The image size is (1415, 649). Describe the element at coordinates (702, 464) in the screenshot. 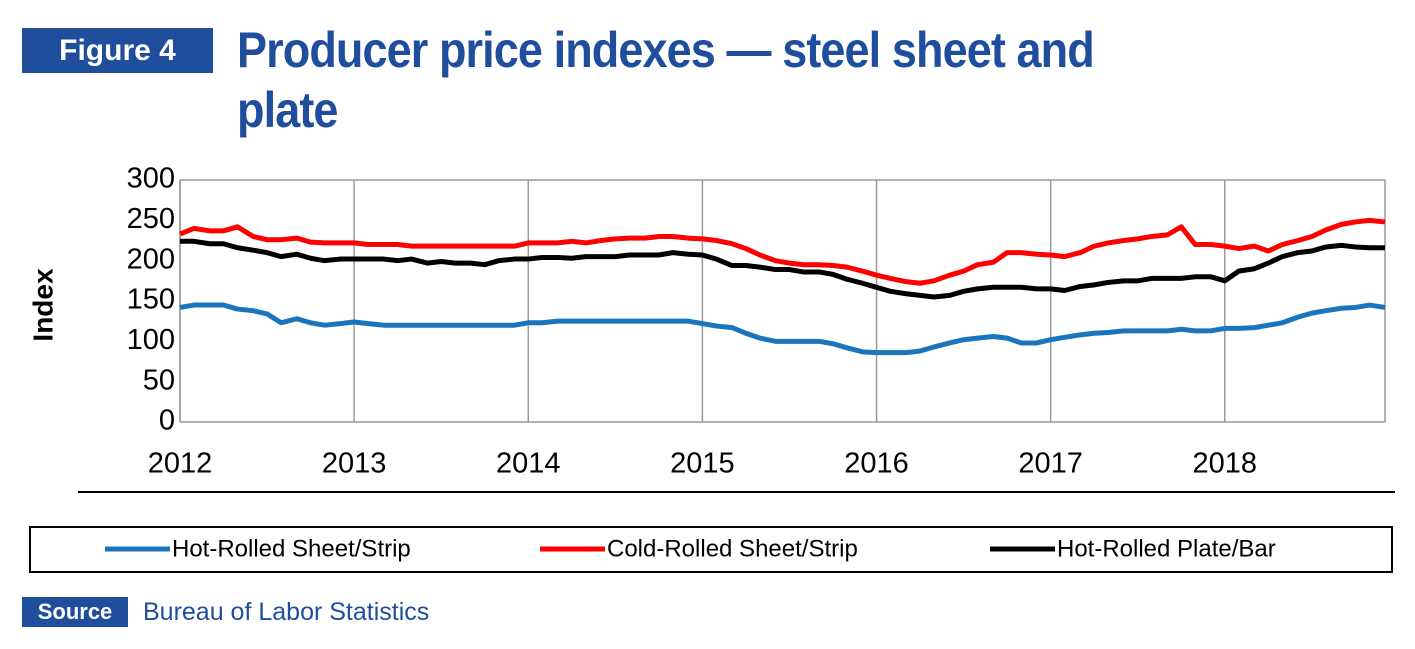

I see `x-tick-label: 2015` at that location.